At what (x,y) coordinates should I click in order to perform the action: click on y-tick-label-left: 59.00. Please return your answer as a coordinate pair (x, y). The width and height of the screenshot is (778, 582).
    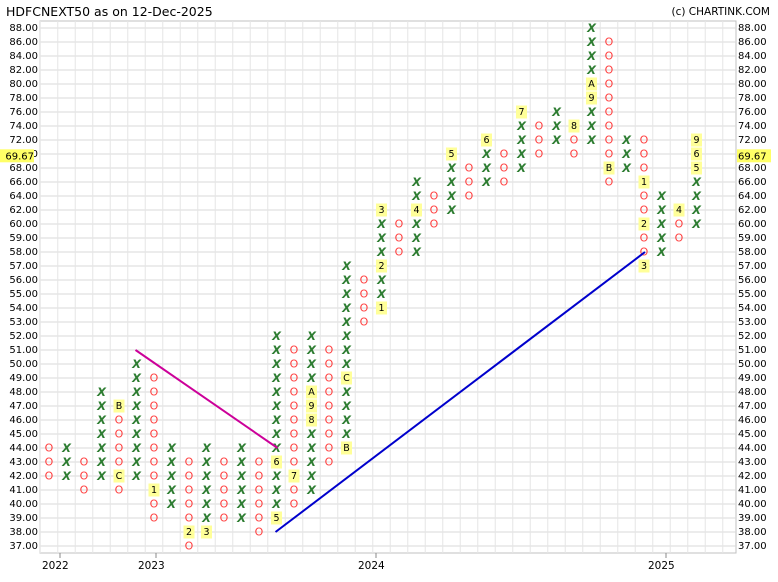
    Looking at the image, I should click on (23, 238).